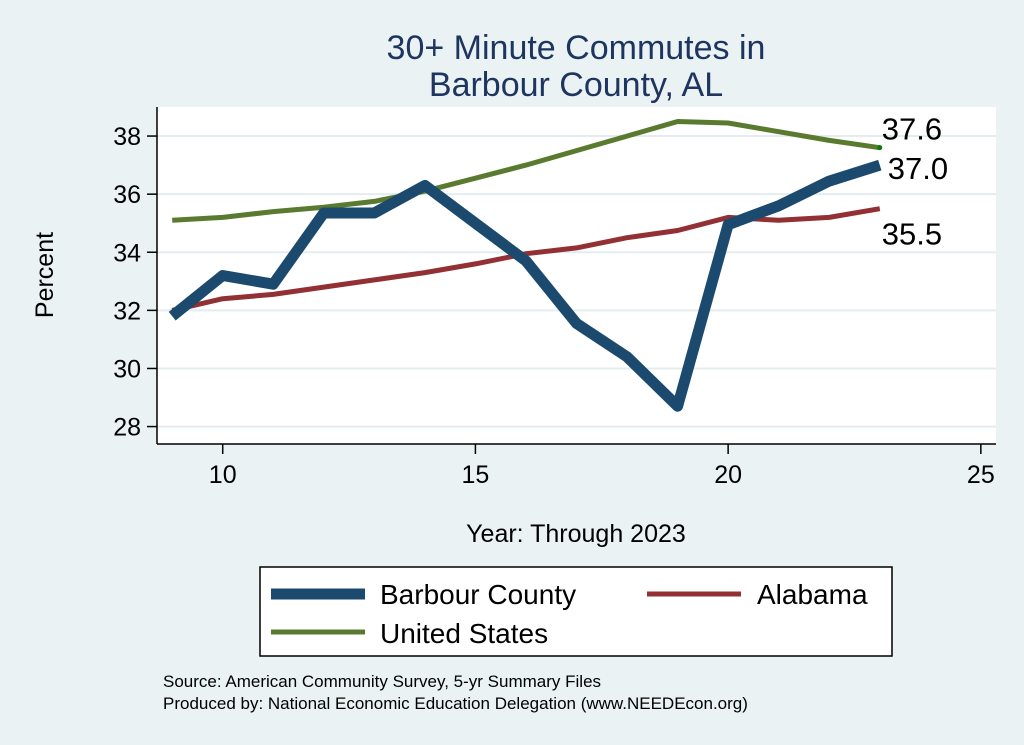  I want to click on end-marker-united-states, so click(880, 148).